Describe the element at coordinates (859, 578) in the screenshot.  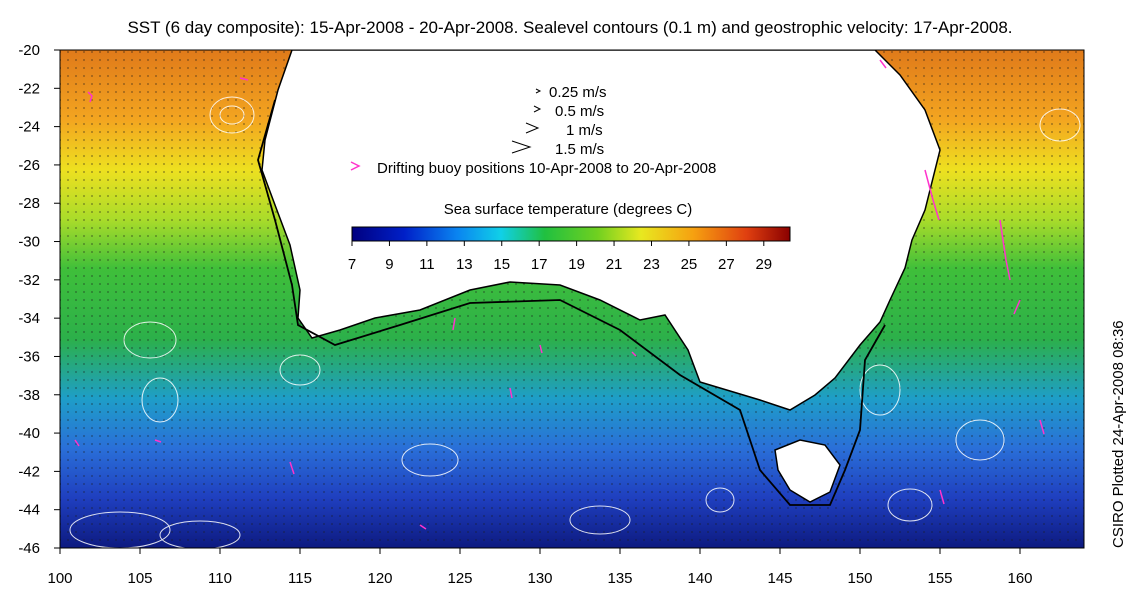
I see `lon-tick-label: 150` at that location.